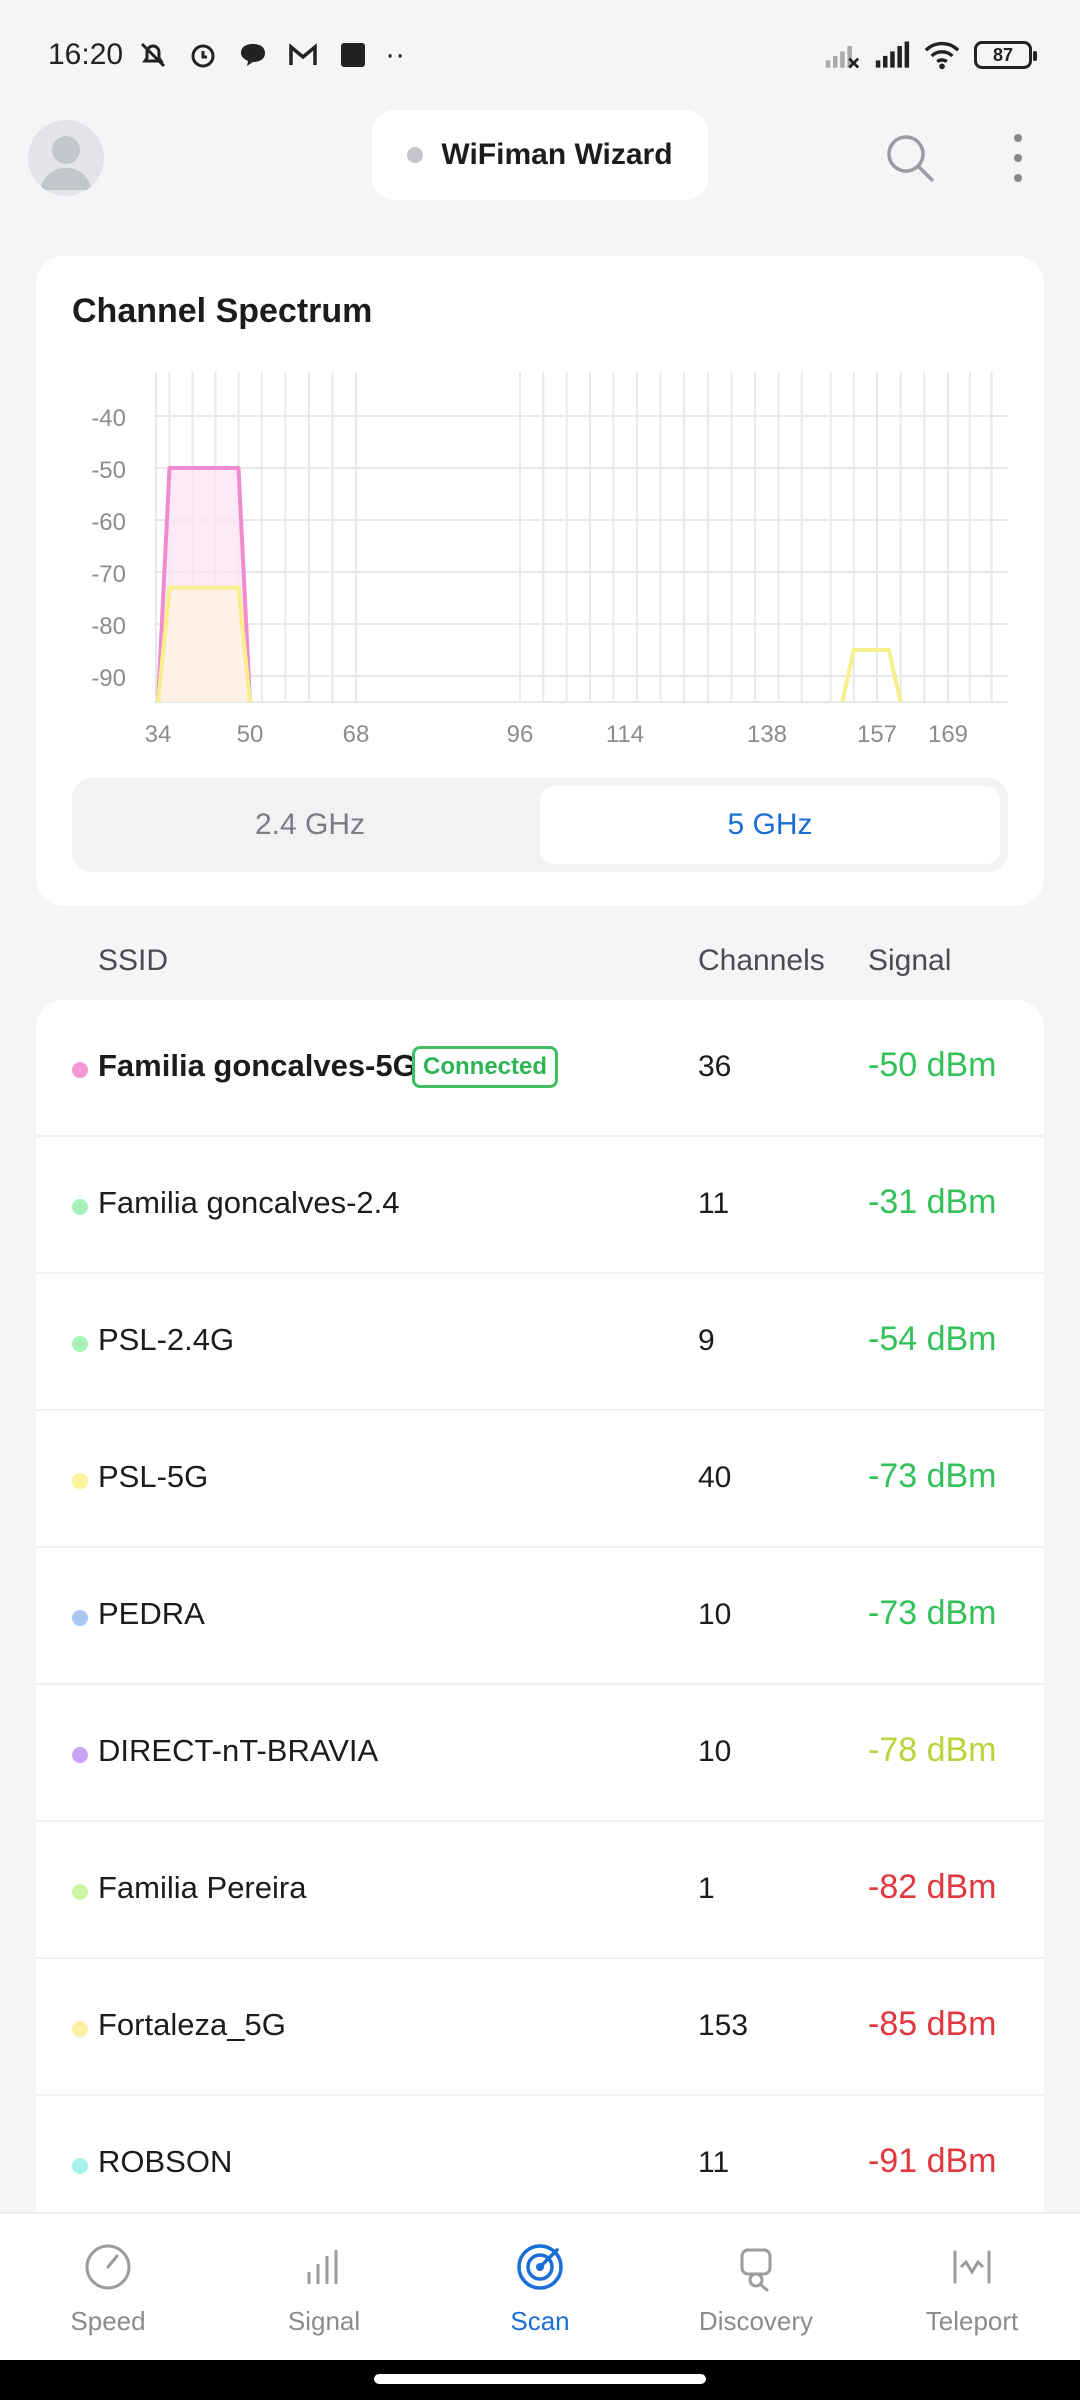 This screenshot has width=1080, height=2400. I want to click on nav-label-discovery: Discovery, so click(756, 2321).